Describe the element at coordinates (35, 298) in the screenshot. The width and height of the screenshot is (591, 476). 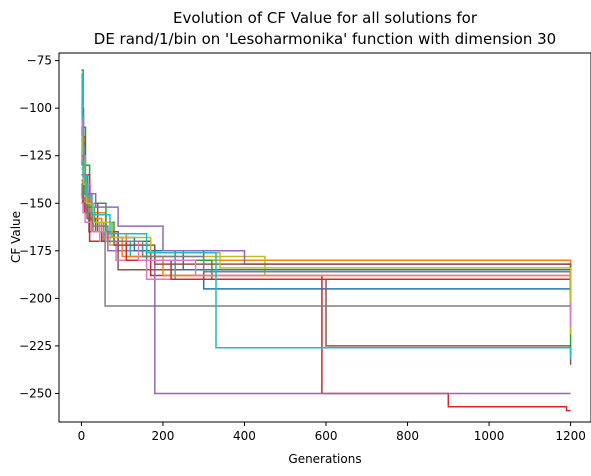
I see `y-tick-label: −200` at that location.